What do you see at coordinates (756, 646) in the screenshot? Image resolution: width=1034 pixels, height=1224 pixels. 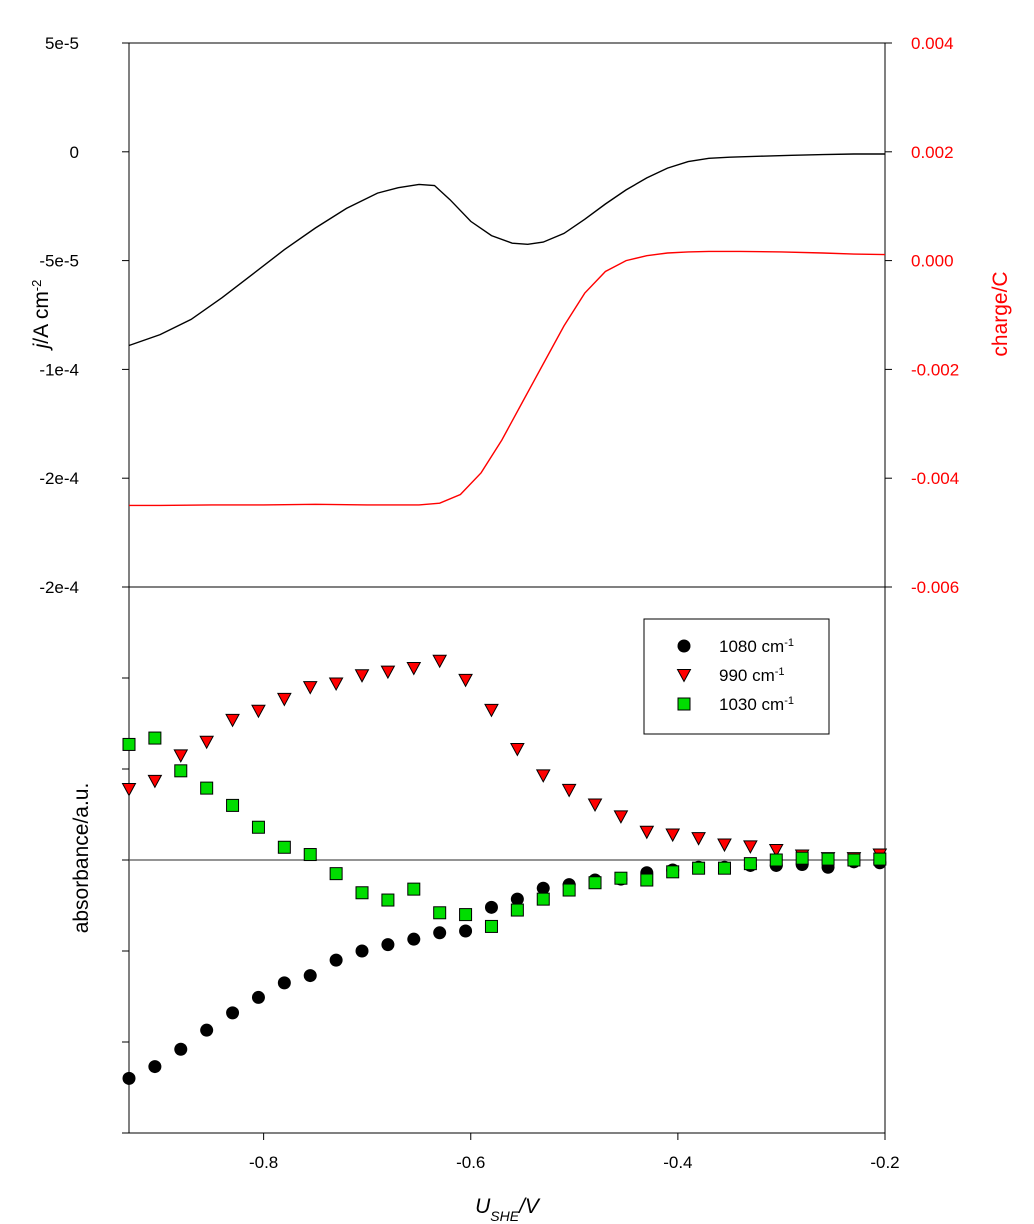 I see `legend-entry-1080: 1080 cm-1` at bounding box center [756, 646].